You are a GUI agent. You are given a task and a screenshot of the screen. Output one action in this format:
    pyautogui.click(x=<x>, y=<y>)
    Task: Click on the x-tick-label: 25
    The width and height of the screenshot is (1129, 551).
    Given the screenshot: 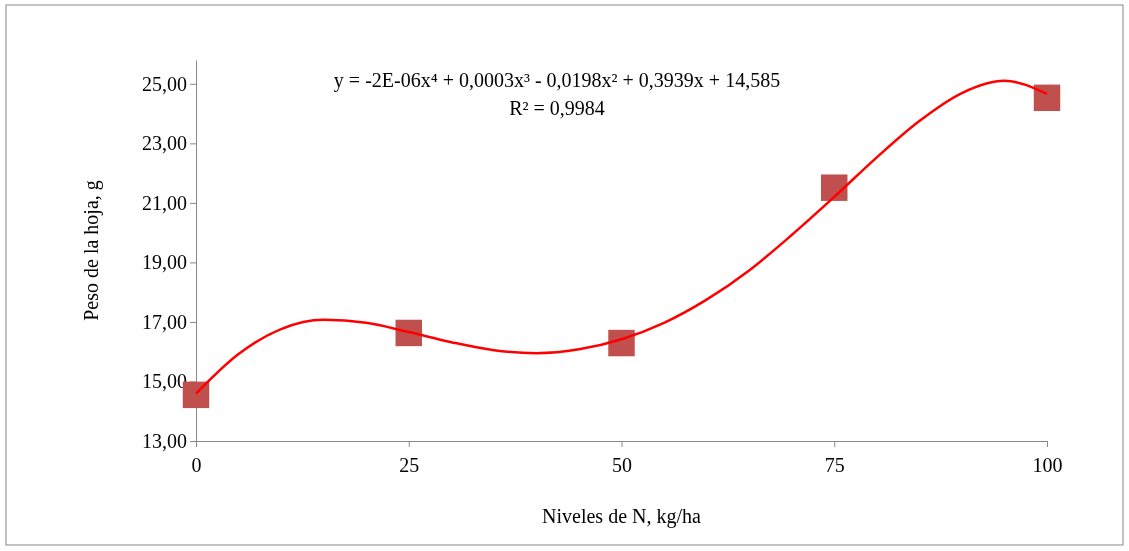 What is the action you would take?
    pyautogui.click(x=409, y=465)
    